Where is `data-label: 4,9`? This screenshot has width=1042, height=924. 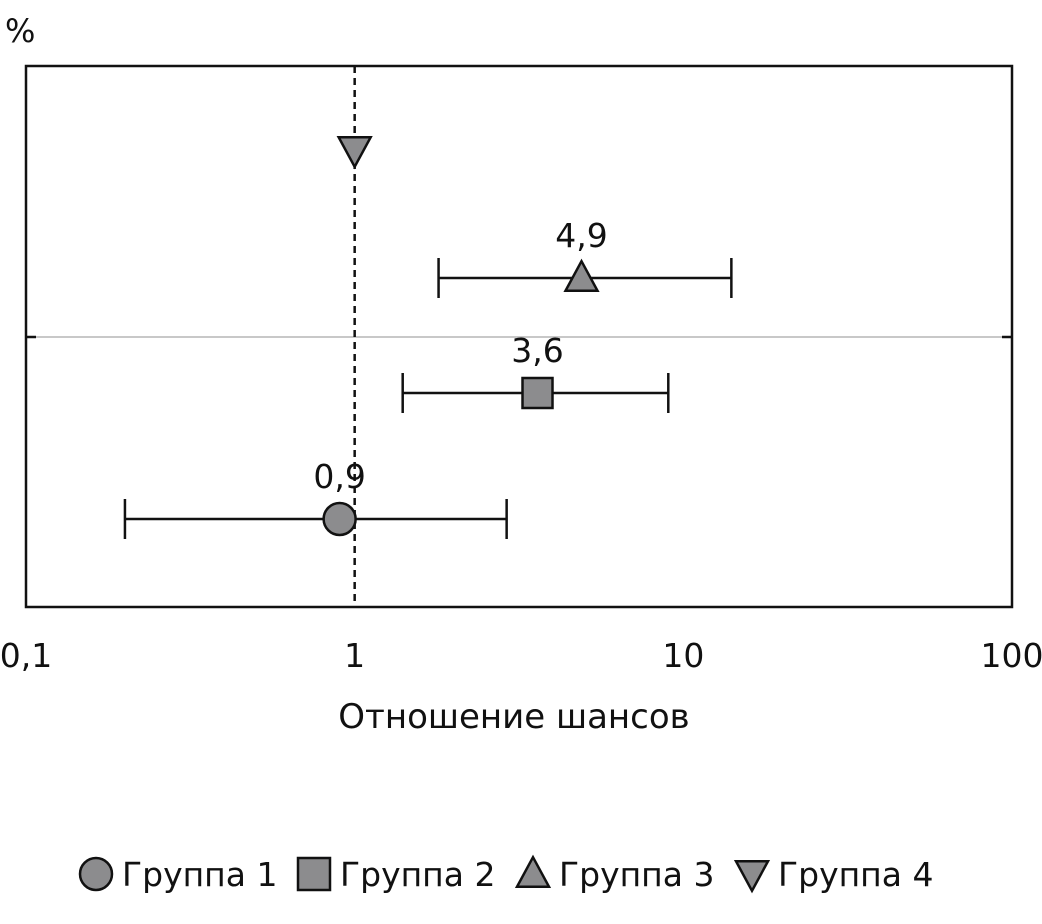 data-label: 4,9 is located at coordinates (581, 235).